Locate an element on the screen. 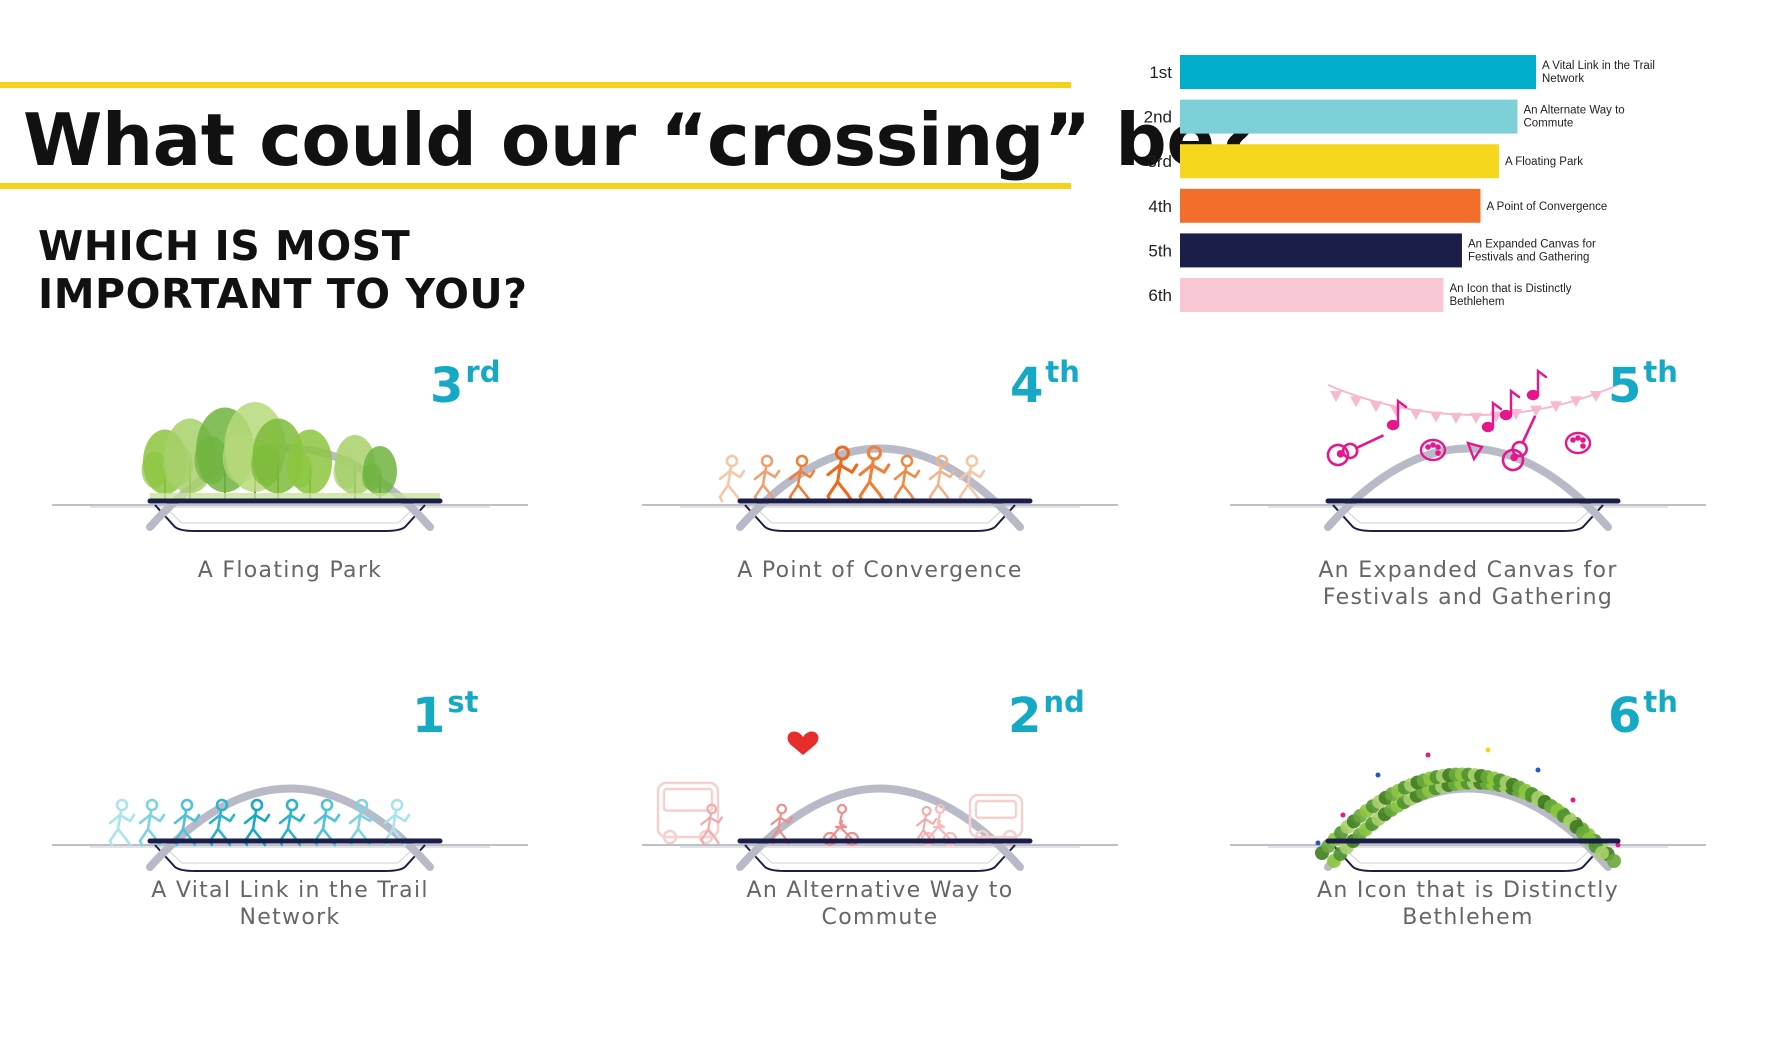  rank-suffix: st is located at coordinates (463, 702).